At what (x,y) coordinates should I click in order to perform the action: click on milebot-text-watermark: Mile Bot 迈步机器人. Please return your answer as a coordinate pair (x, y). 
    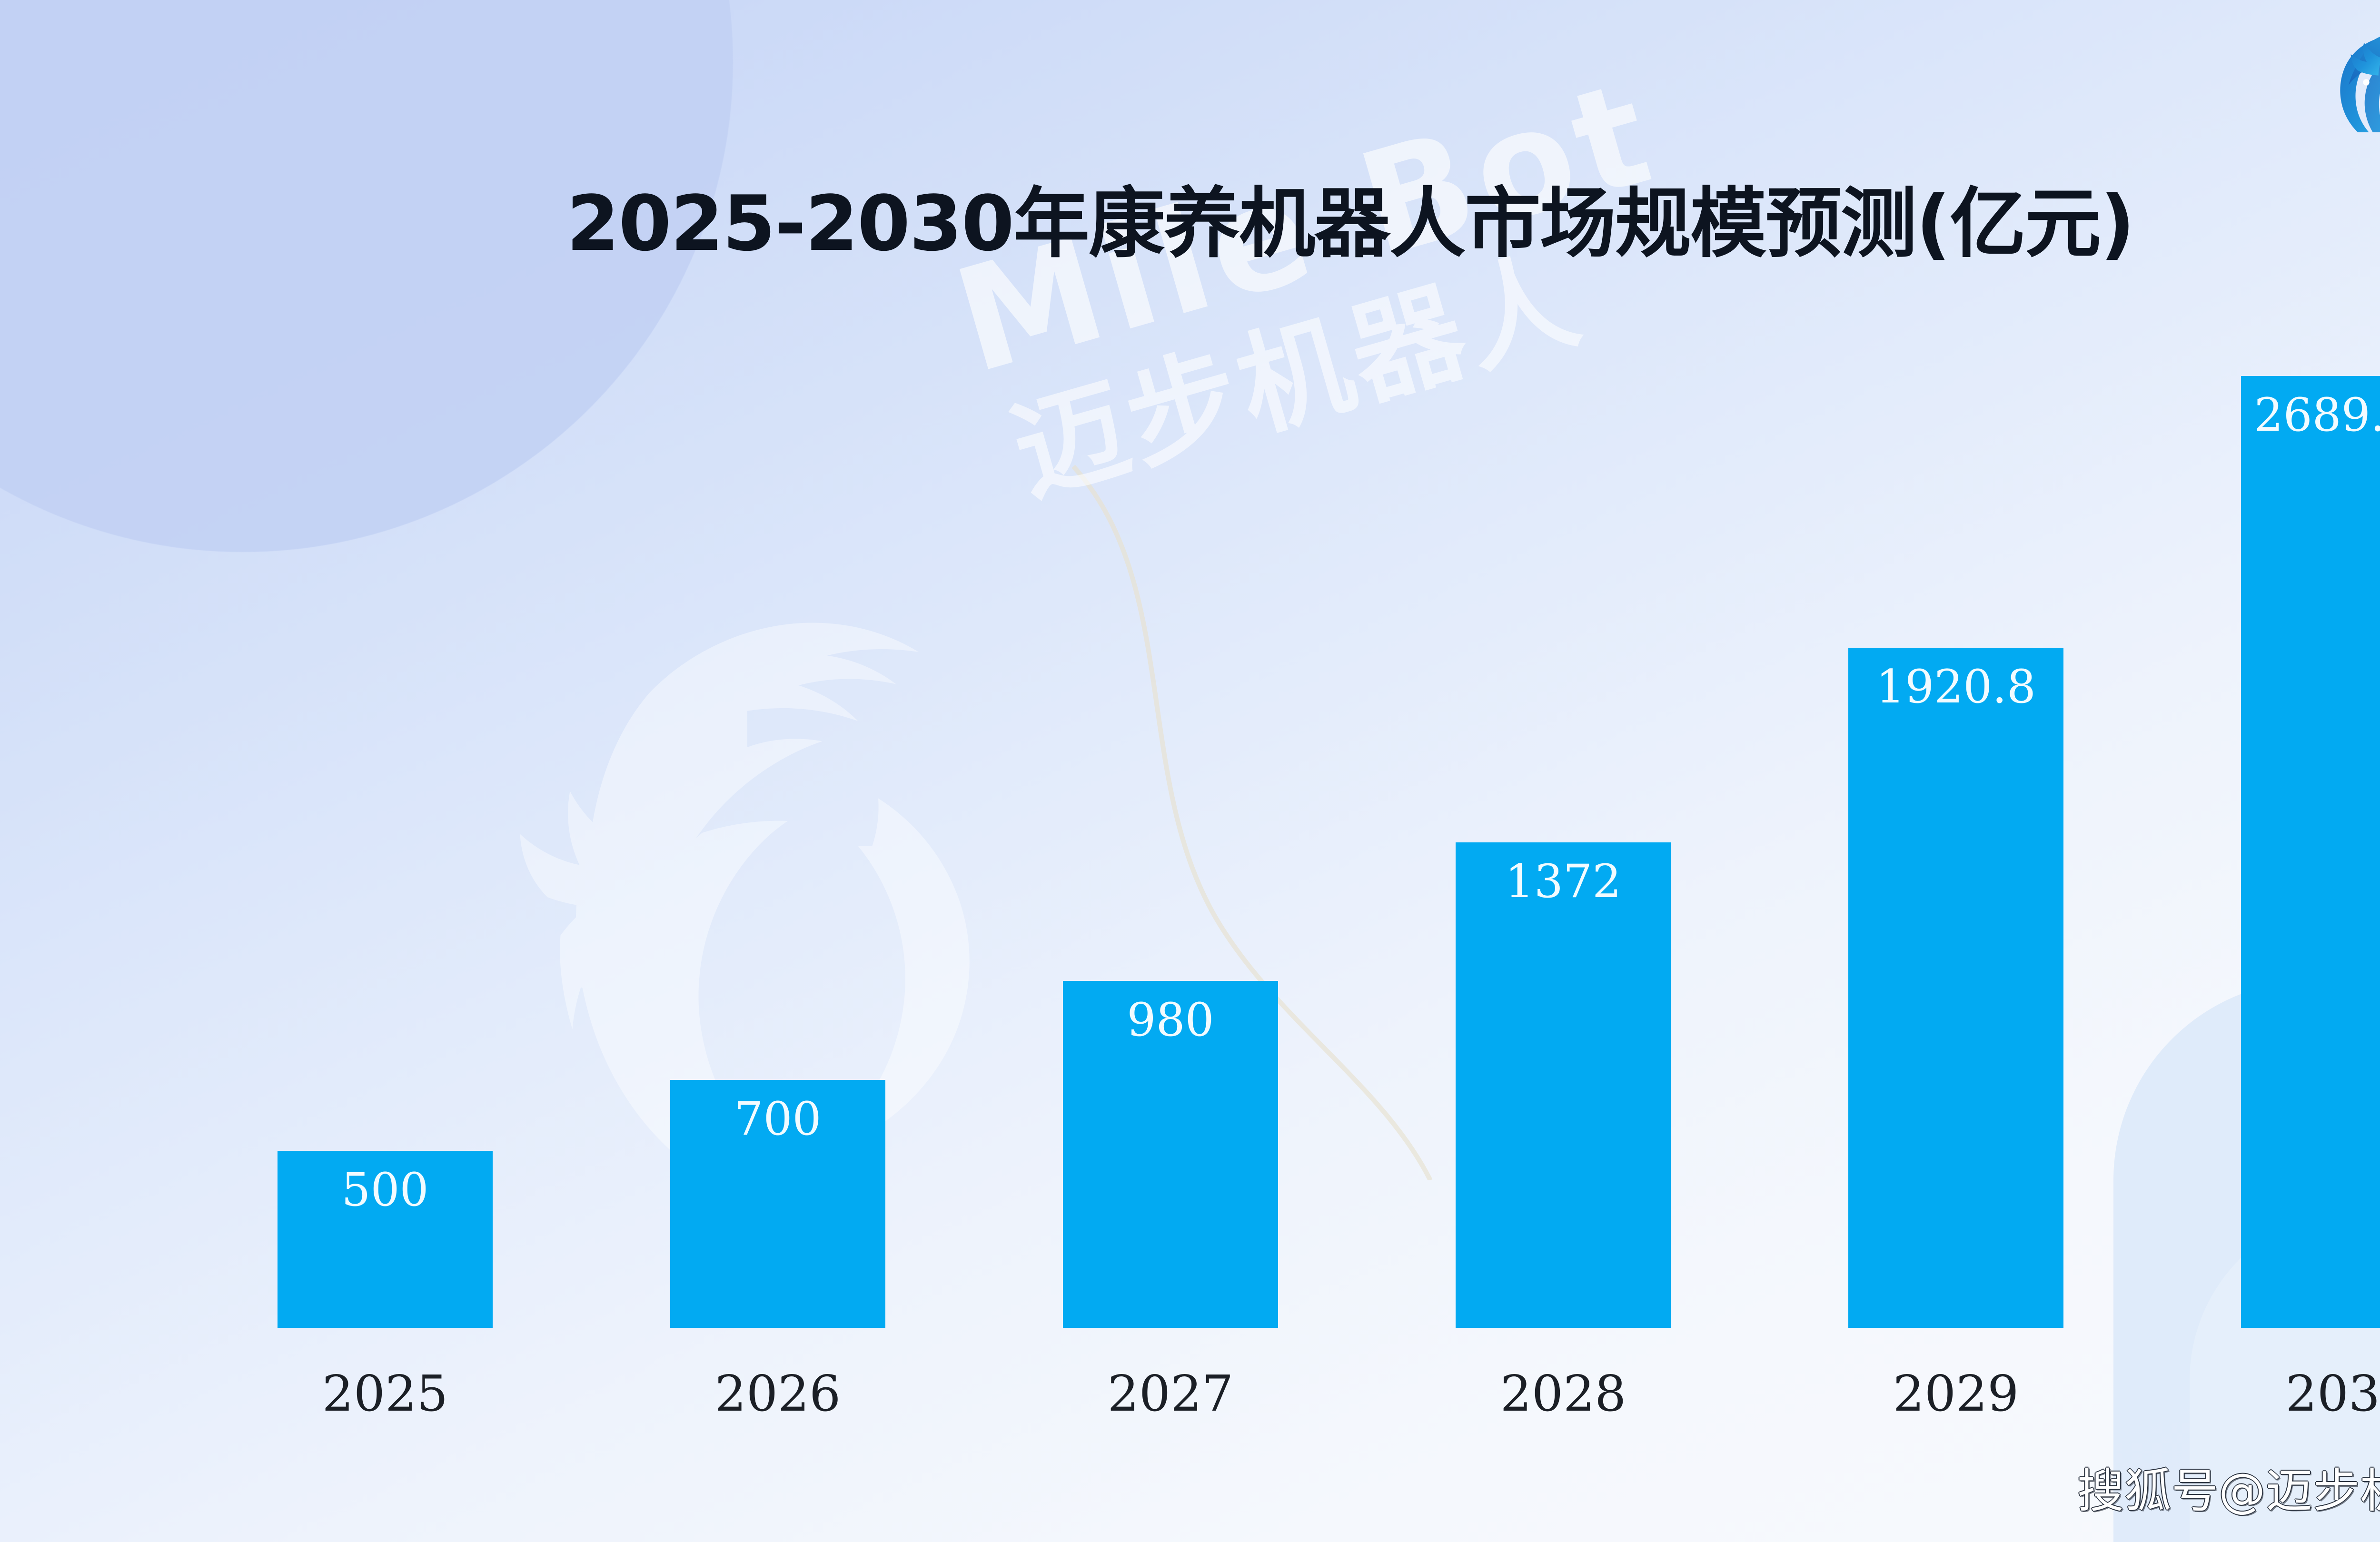
    Looking at the image, I should click on (1323, 289).